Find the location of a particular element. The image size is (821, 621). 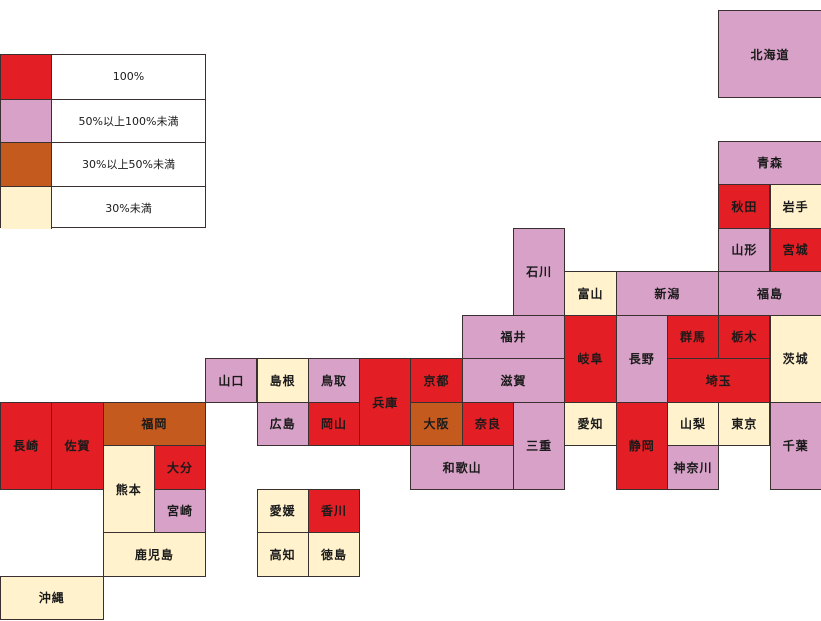

prefecture-tile: 佐賀 is located at coordinates (77, 445).